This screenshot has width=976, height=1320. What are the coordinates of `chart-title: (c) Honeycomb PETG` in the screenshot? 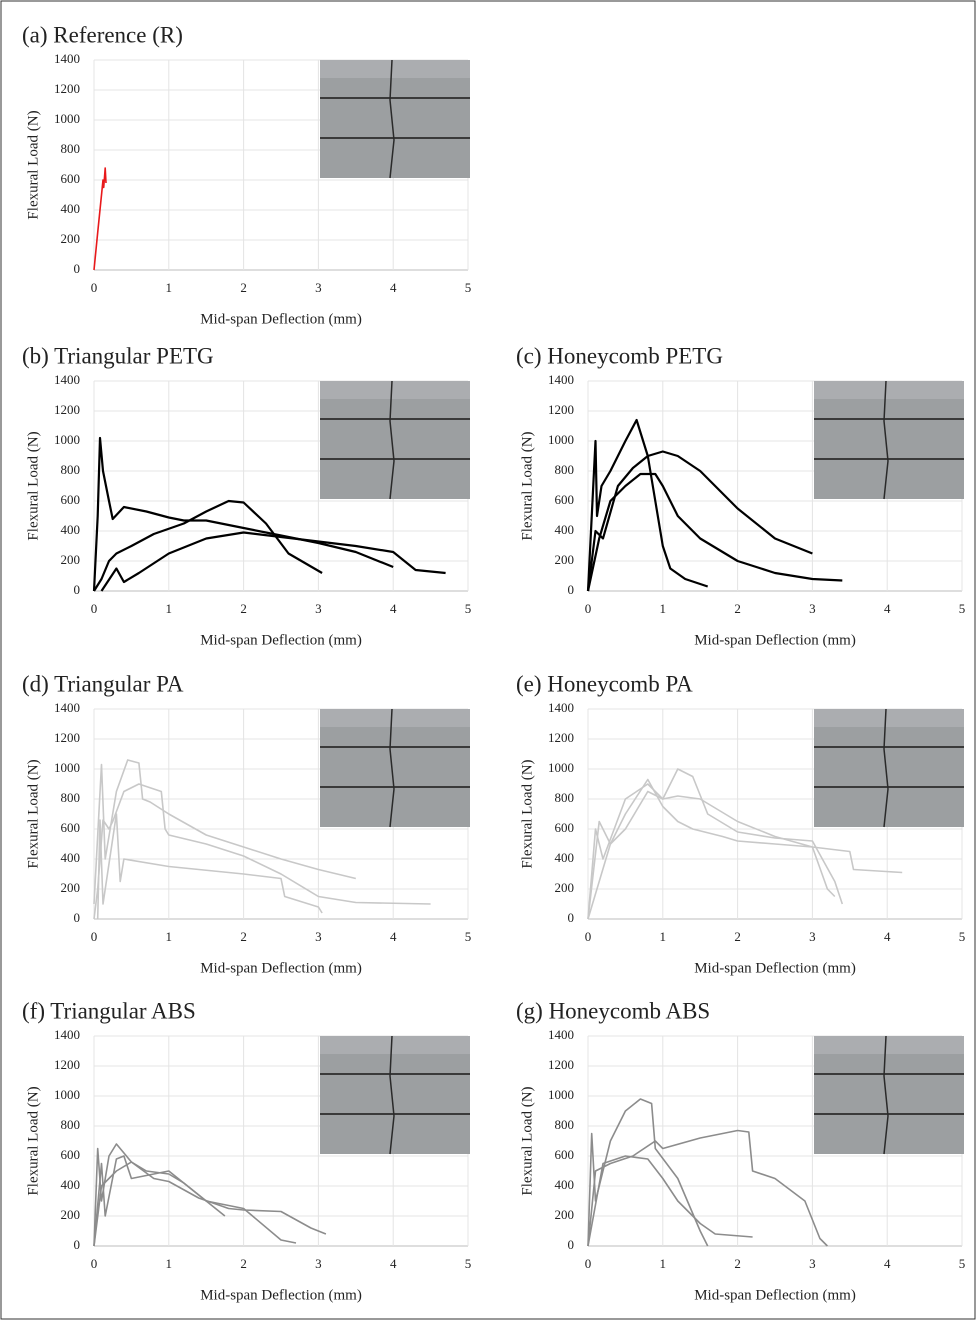 It's located at (619, 355).